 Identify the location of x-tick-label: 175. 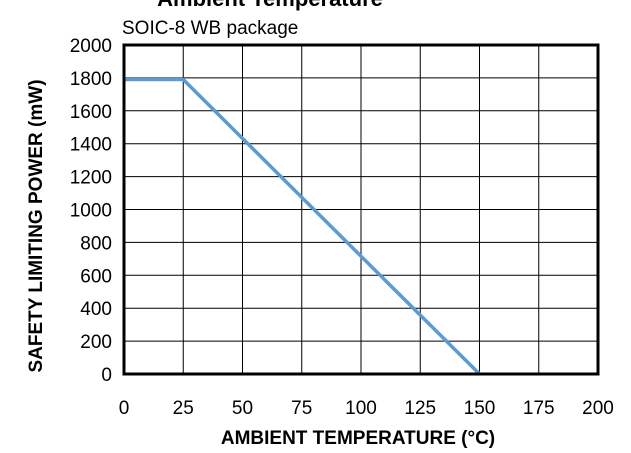
(539, 408).